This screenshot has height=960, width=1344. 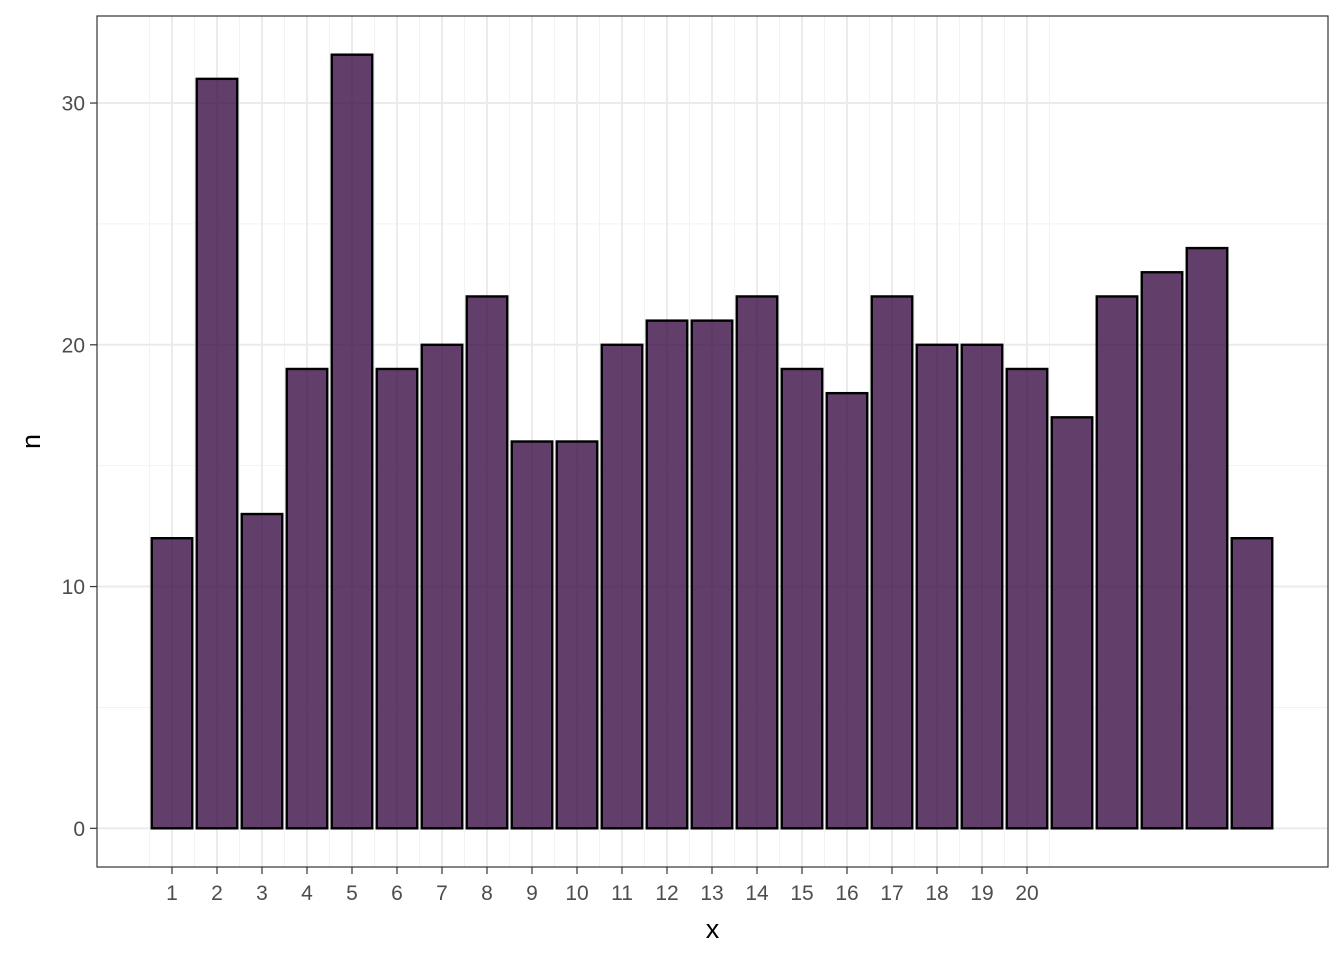 I want to click on x-tick-label: 4, so click(x=307, y=893).